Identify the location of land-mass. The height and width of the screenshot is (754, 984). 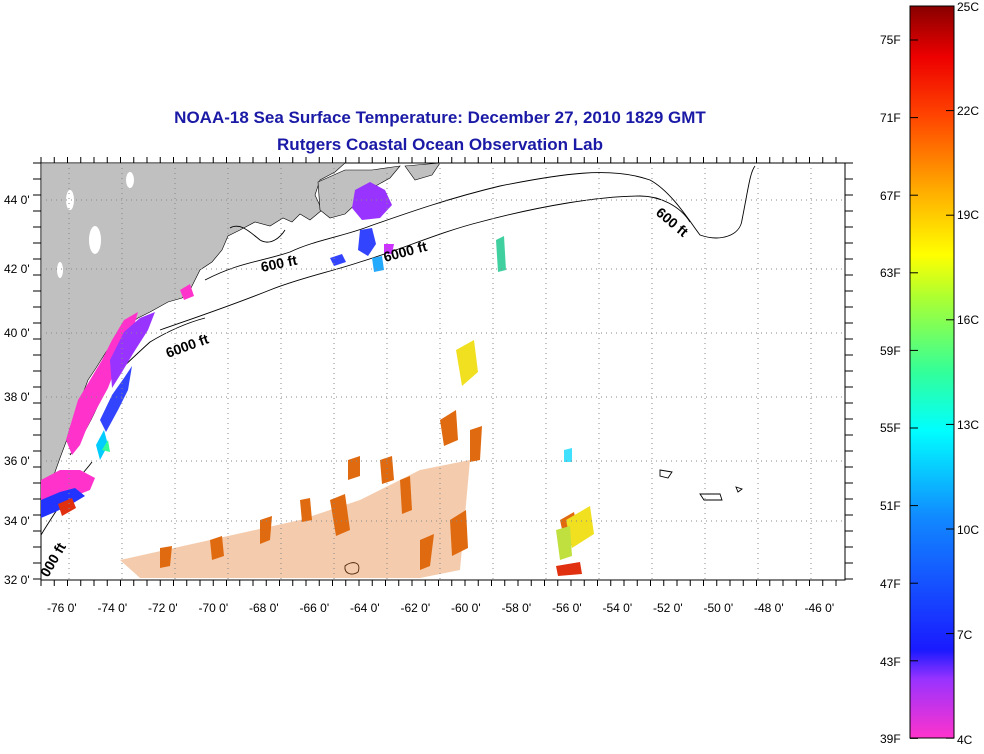
(193, 334).